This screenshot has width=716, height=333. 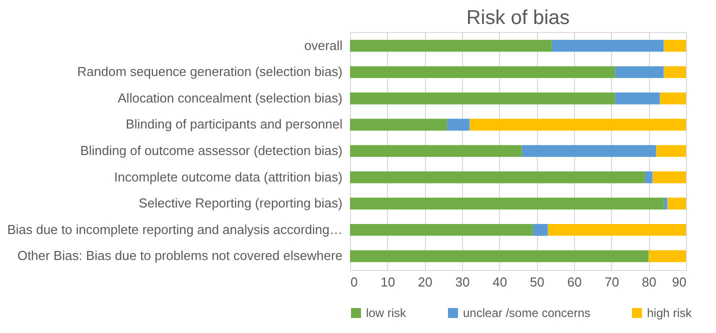 What do you see at coordinates (230, 98) in the screenshot?
I see `y-tick-label: Allocation concealment (selection bias)` at bounding box center [230, 98].